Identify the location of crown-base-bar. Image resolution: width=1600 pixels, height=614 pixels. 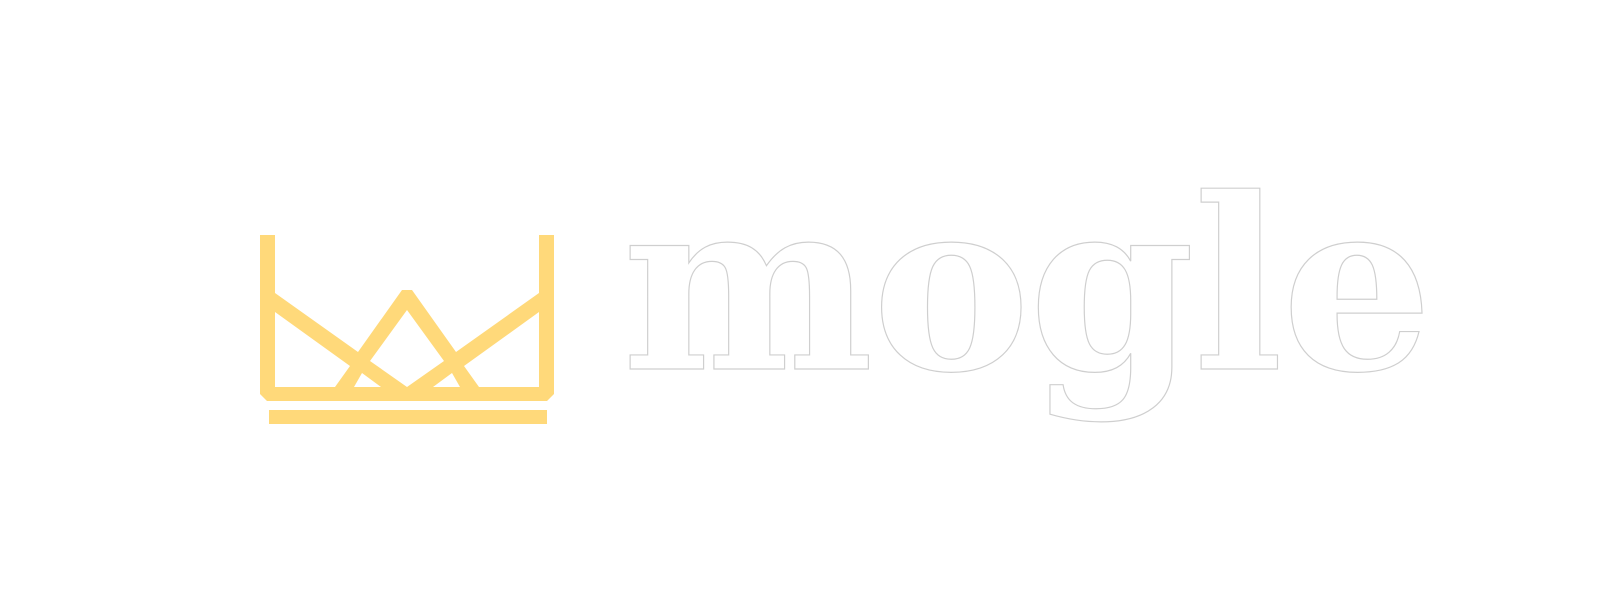
(408, 417).